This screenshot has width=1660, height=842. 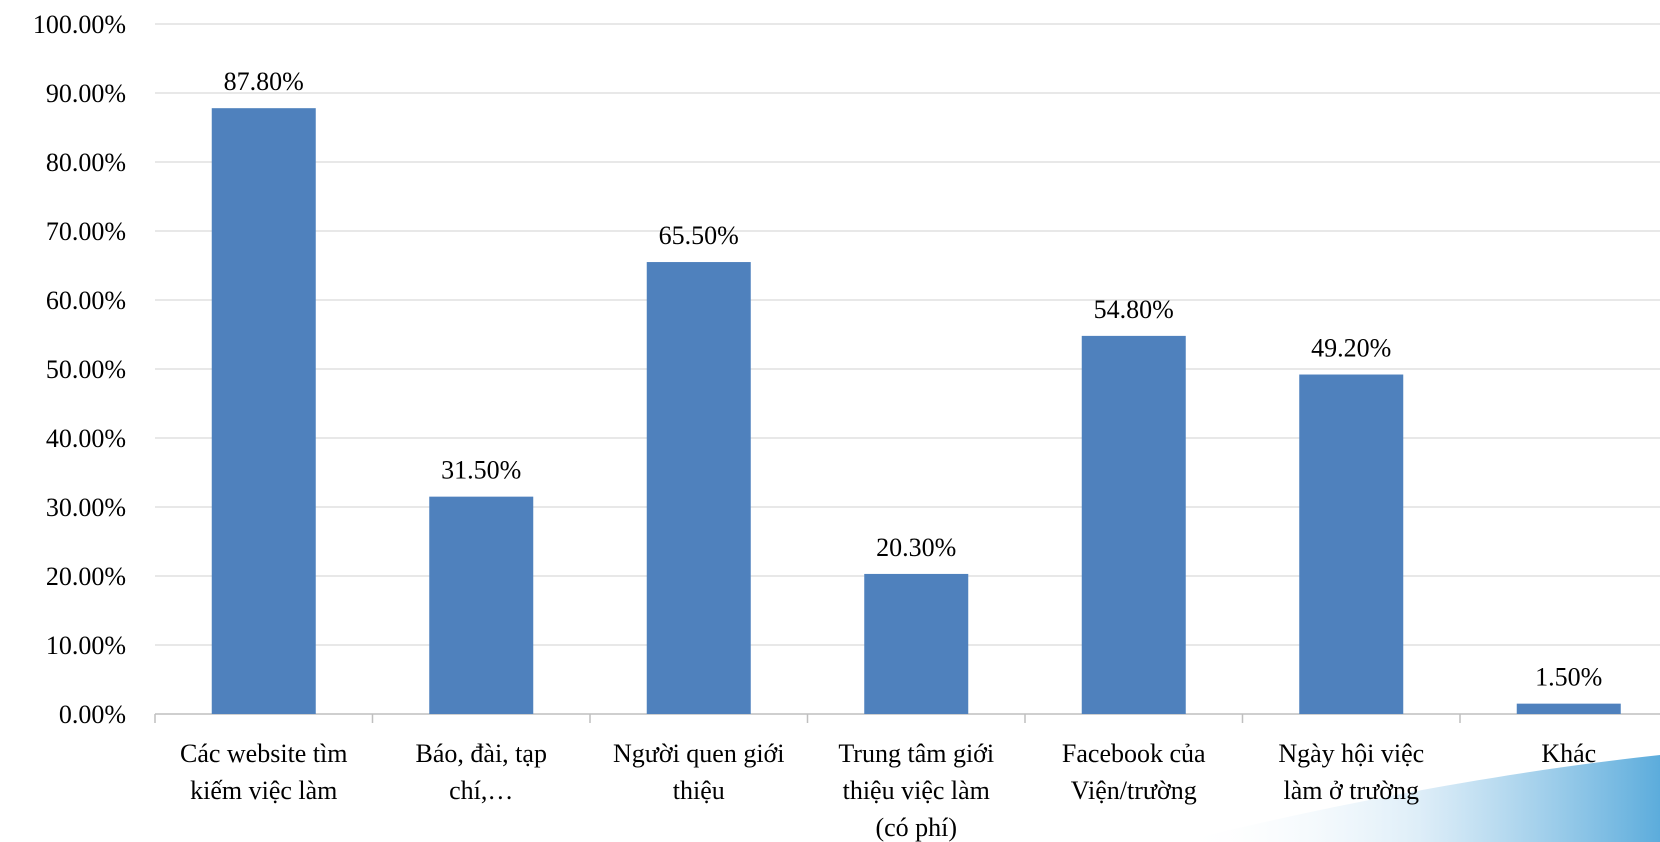 What do you see at coordinates (86, 231) in the screenshot?
I see `y-tick-label: 70.00%` at bounding box center [86, 231].